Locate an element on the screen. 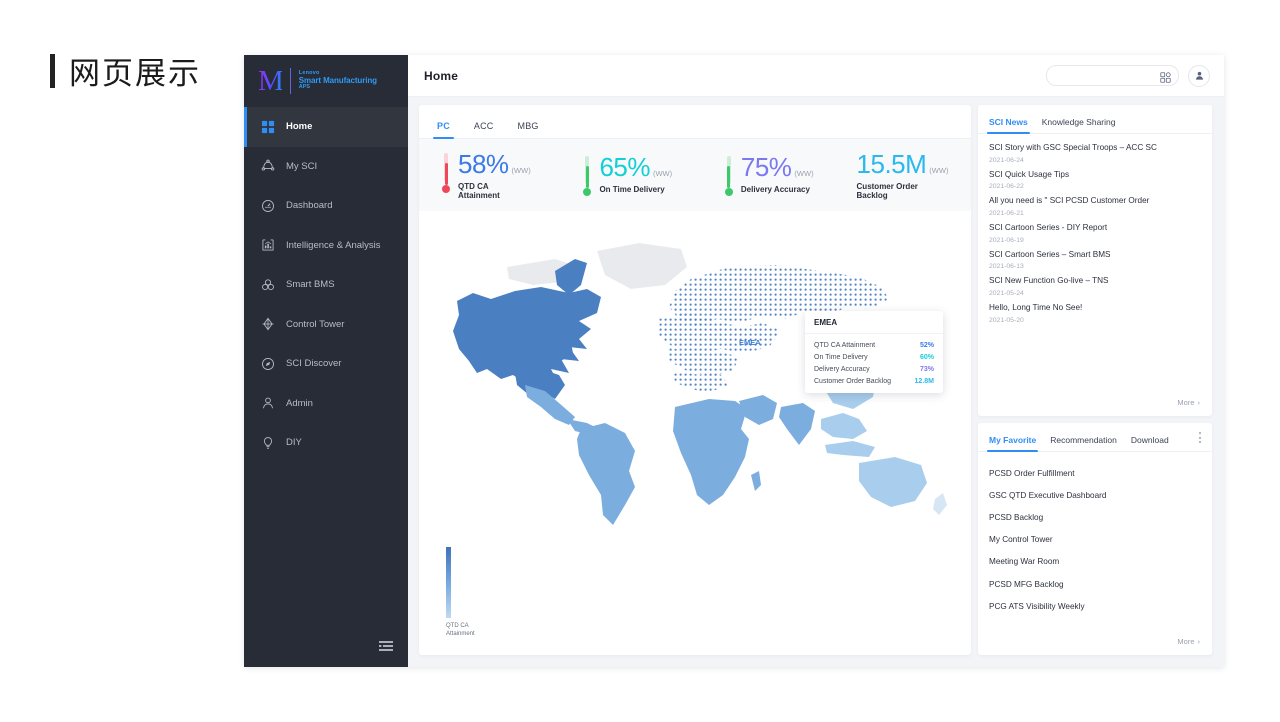 The height and width of the screenshot is (722, 1280). list-item: PCSD Order Fulfillment is located at coordinates (1032, 473).